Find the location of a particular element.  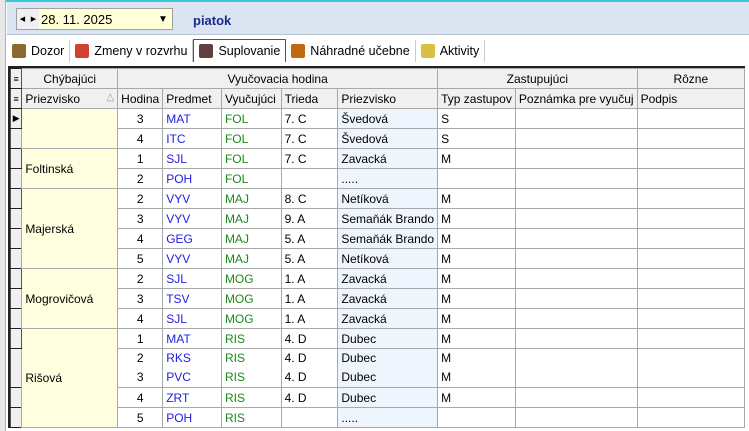

table-row: 4 GEG MAJ 5. A Semaňák Brando M is located at coordinates (377, 238).